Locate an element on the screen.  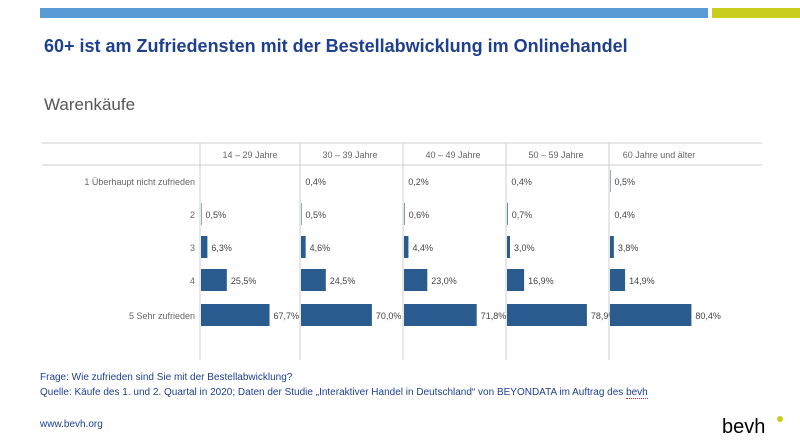
data-label: 4,6% is located at coordinates (320, 248).